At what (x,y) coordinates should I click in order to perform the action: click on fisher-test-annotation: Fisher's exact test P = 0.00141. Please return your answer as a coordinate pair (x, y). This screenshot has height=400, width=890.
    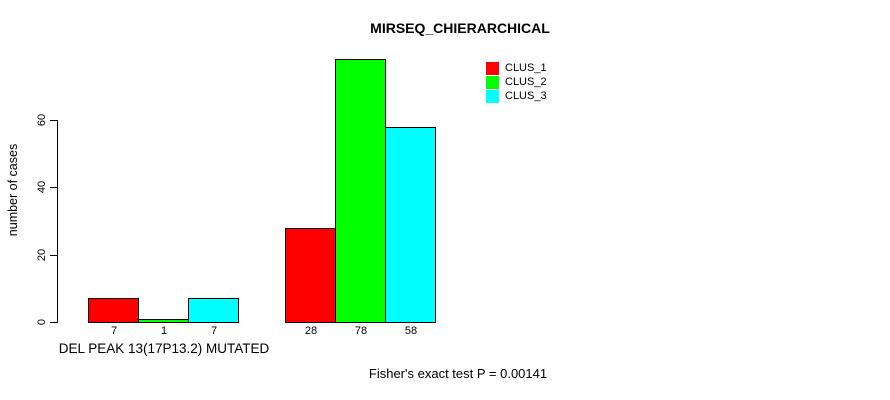
    Looking at the image, I should click on (458, 373).